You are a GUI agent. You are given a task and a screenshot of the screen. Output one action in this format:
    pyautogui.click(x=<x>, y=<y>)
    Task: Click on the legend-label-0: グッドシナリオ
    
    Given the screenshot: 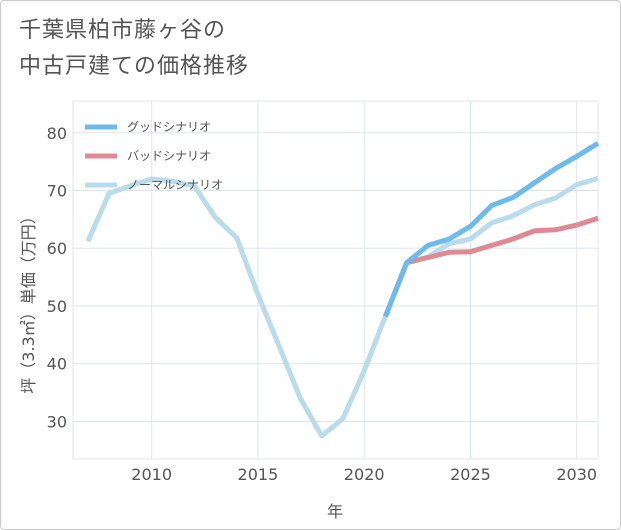 What is the action you would take?
    pyautogui.click(x=169, y=127)
    